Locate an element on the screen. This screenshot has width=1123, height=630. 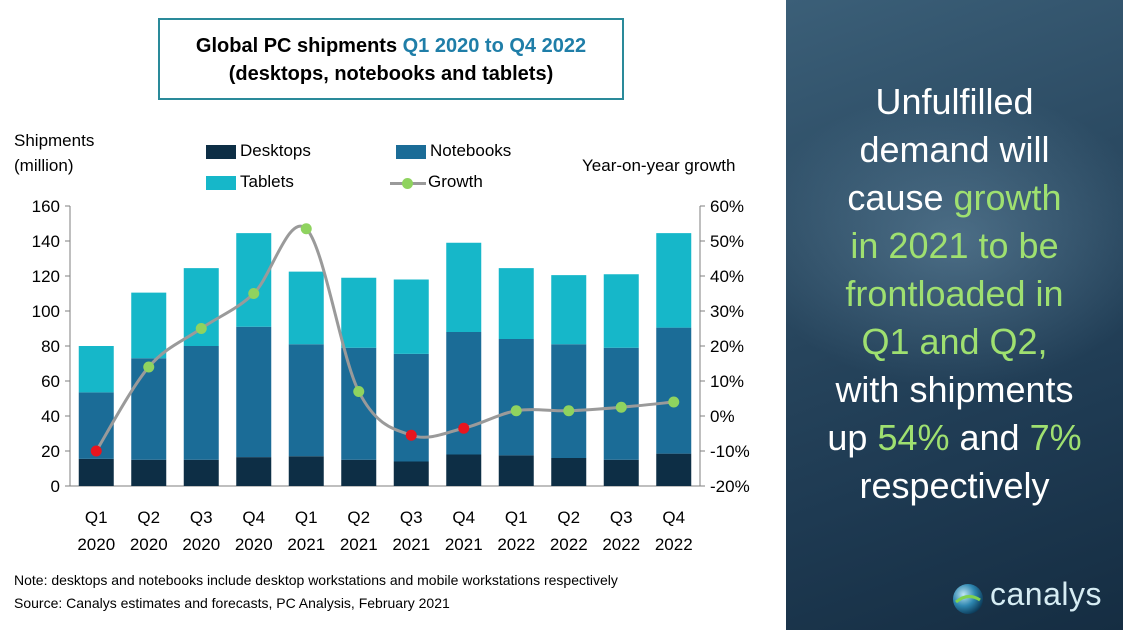
y-tick-label: 60 is located at coordinates (50, 381).